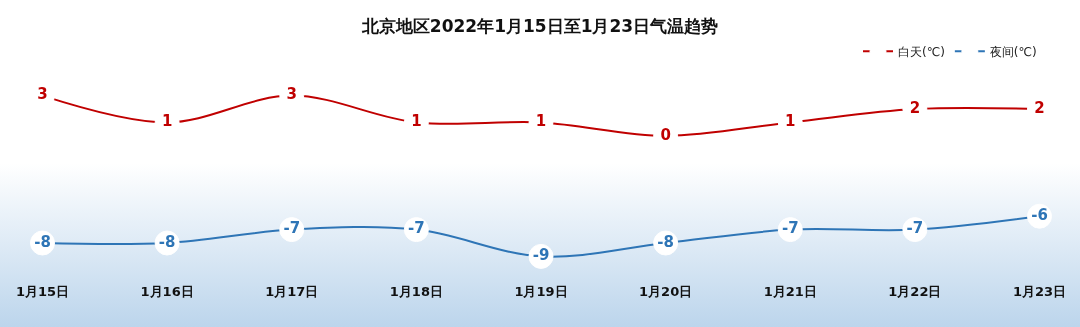 This screenshot has height=327, width=1080. I want to click on x-tick-label: 1月18日, so click(416, 291).